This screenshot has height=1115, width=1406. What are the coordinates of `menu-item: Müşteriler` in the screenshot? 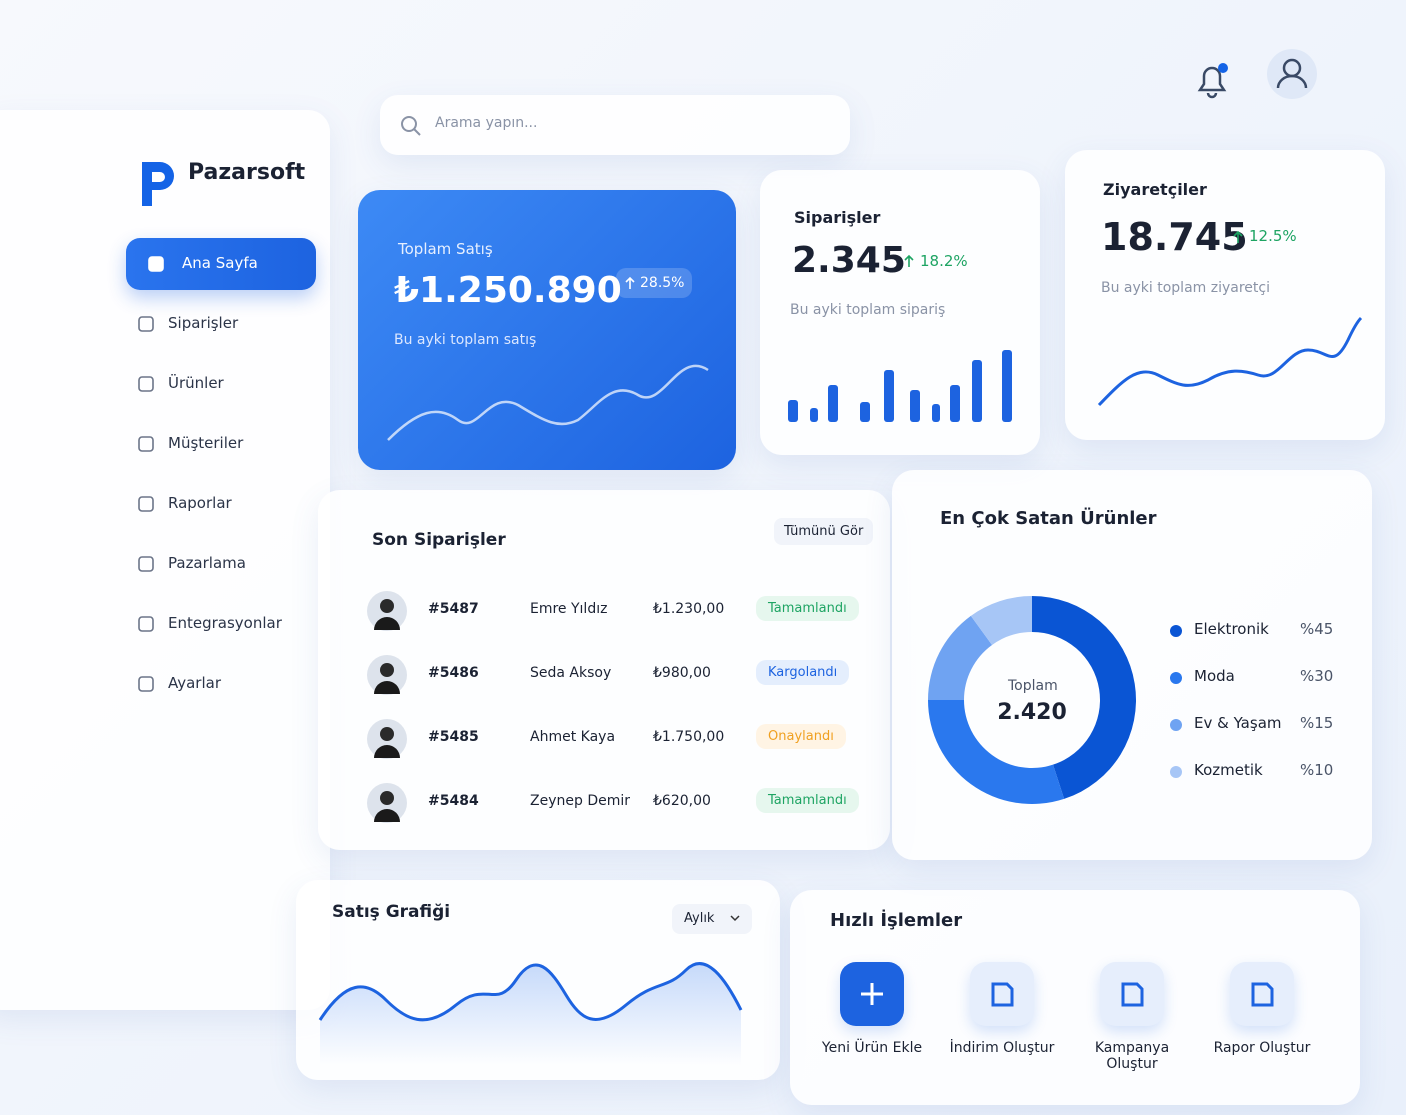 It's located at (215, 444).